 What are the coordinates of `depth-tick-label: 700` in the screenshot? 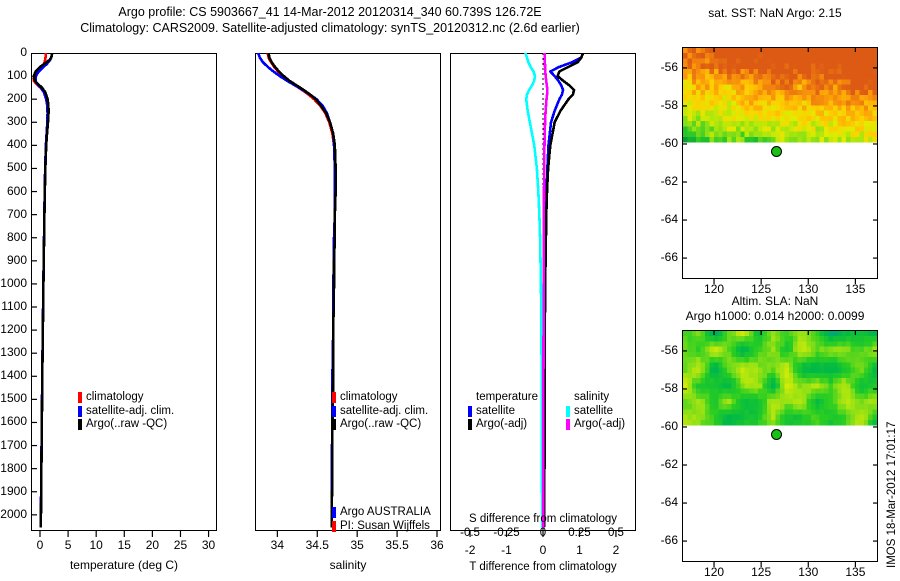 It's located at (16, 213).